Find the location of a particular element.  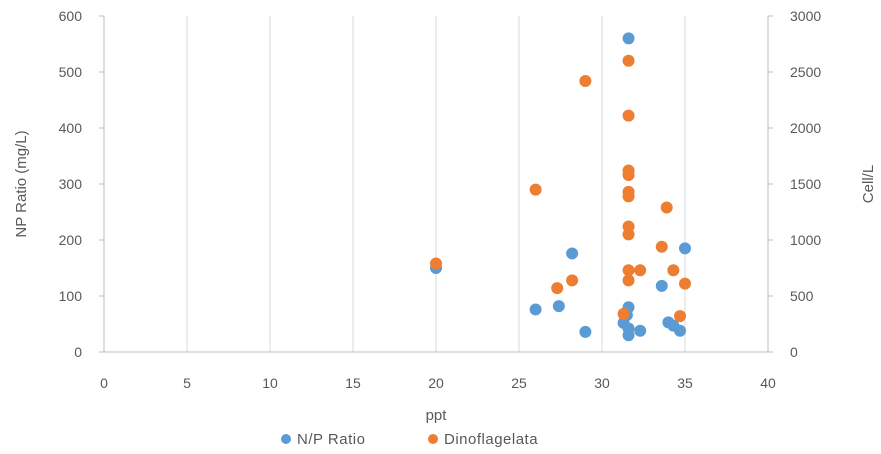

x-tick-label: 0 is located at coordinates (104, 383).